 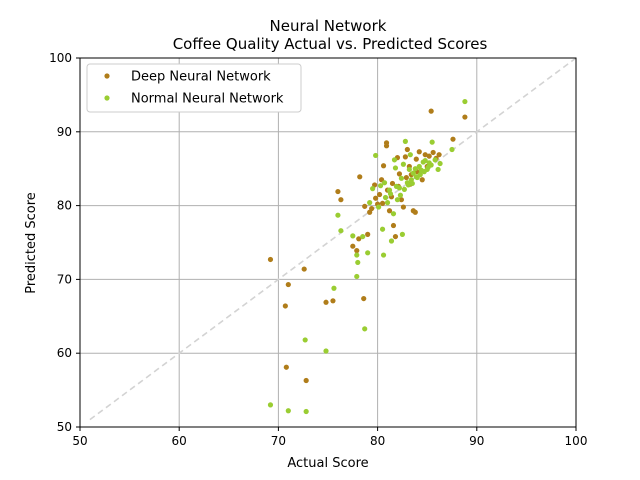 I want to click on y-tick-label-5: 100, so click(x=60, y=58).